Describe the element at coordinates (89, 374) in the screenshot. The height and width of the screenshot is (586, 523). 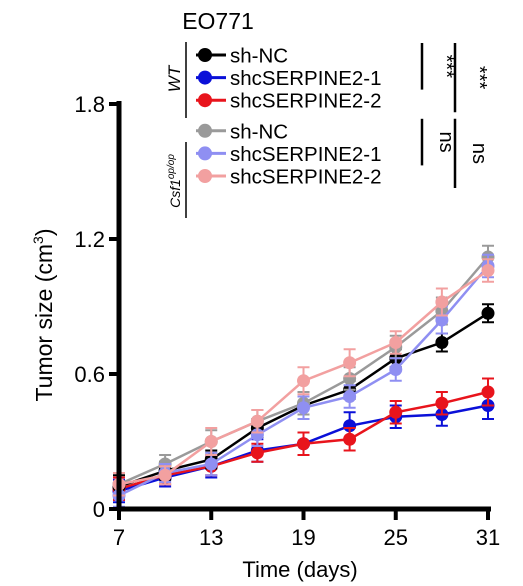
I see `y-tick-label: 0.6` at that location.